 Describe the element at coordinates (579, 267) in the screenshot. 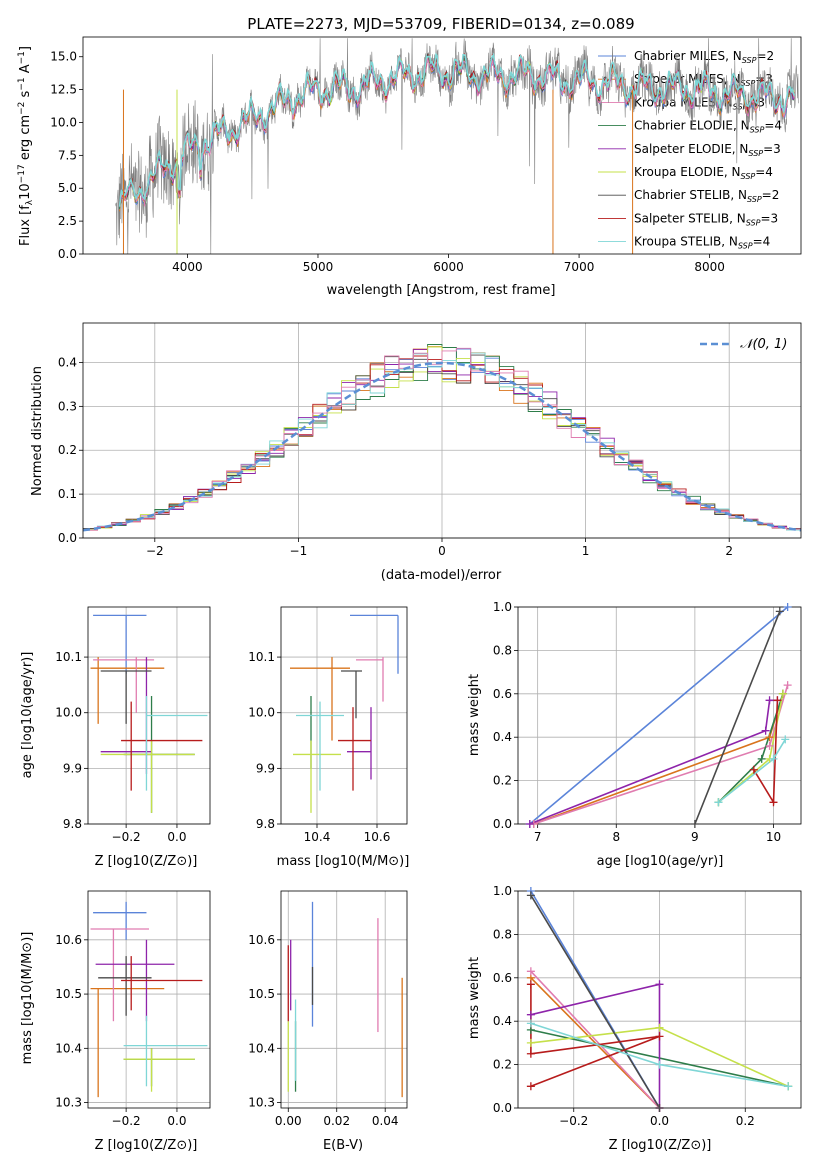

I see `x-tick-label: 7000` at that location.